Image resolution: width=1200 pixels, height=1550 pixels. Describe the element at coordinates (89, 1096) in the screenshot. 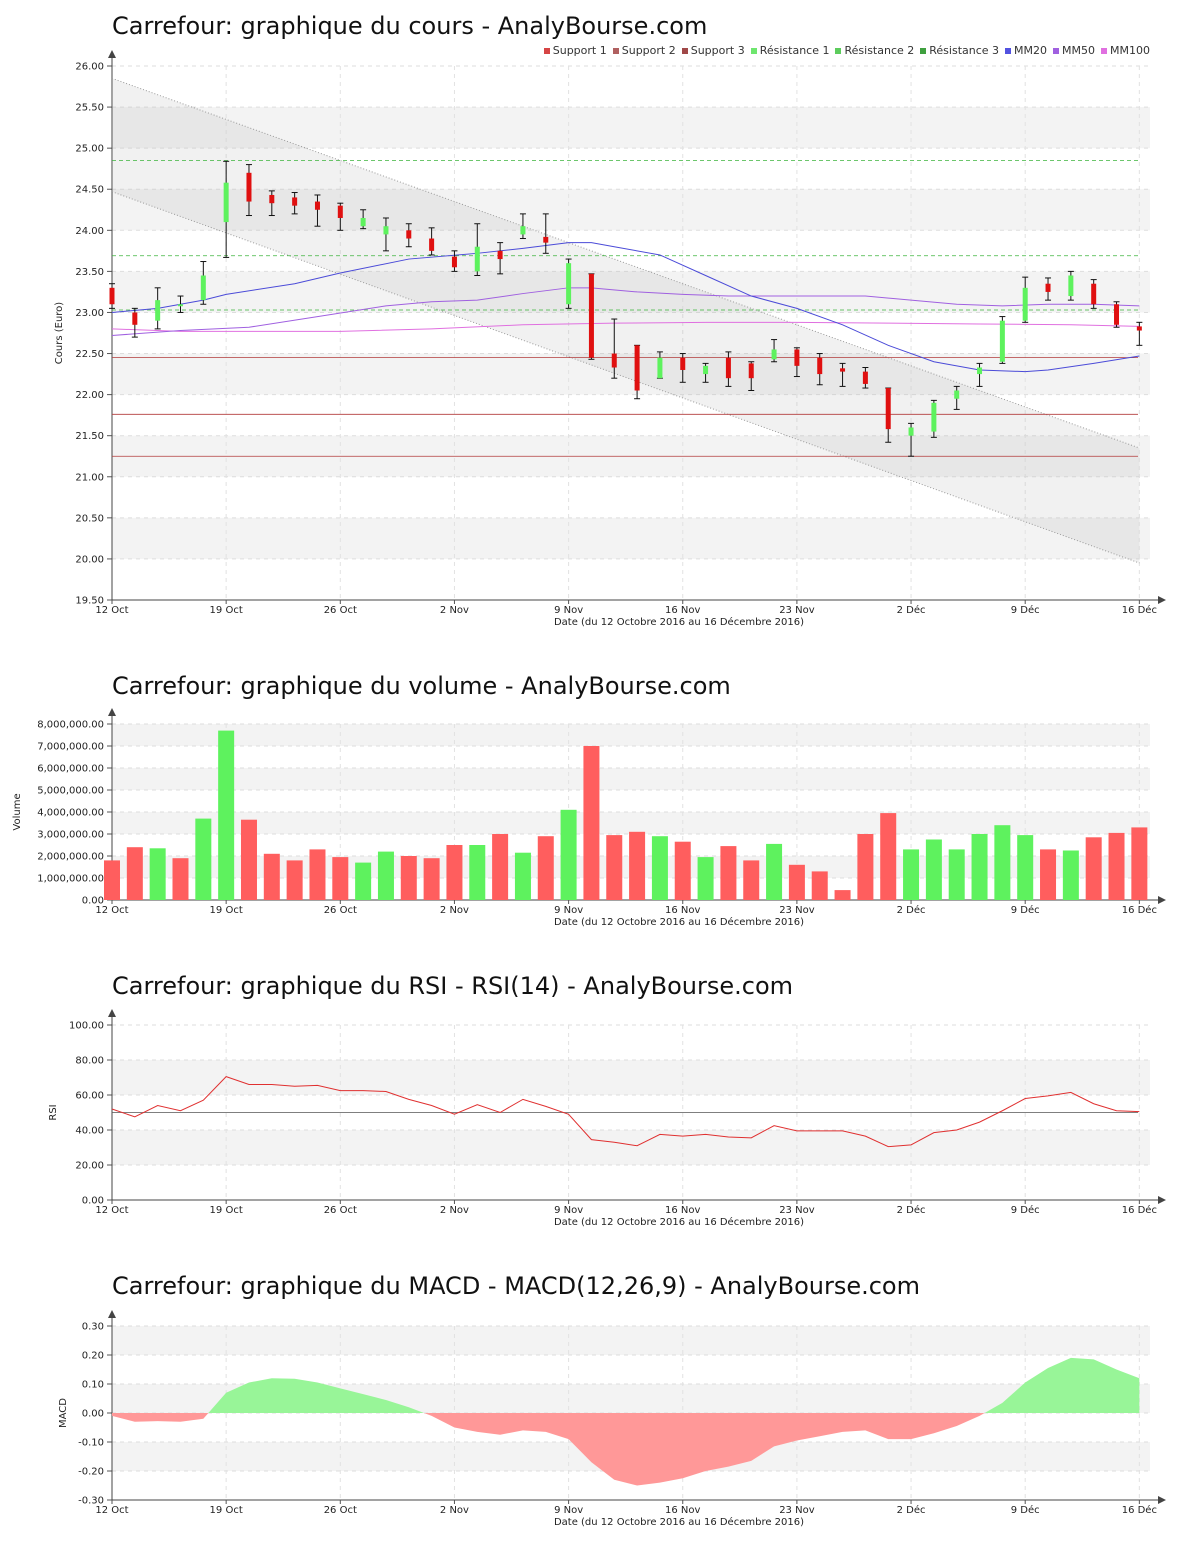

I see `y-tick-label: 60.00` at that location.